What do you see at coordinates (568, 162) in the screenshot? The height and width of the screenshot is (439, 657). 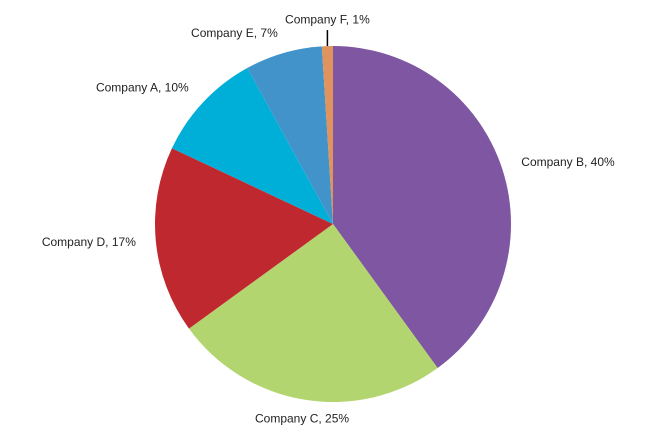 I see `slice-label: Company B, 40%` at bounding box center [568, 162].